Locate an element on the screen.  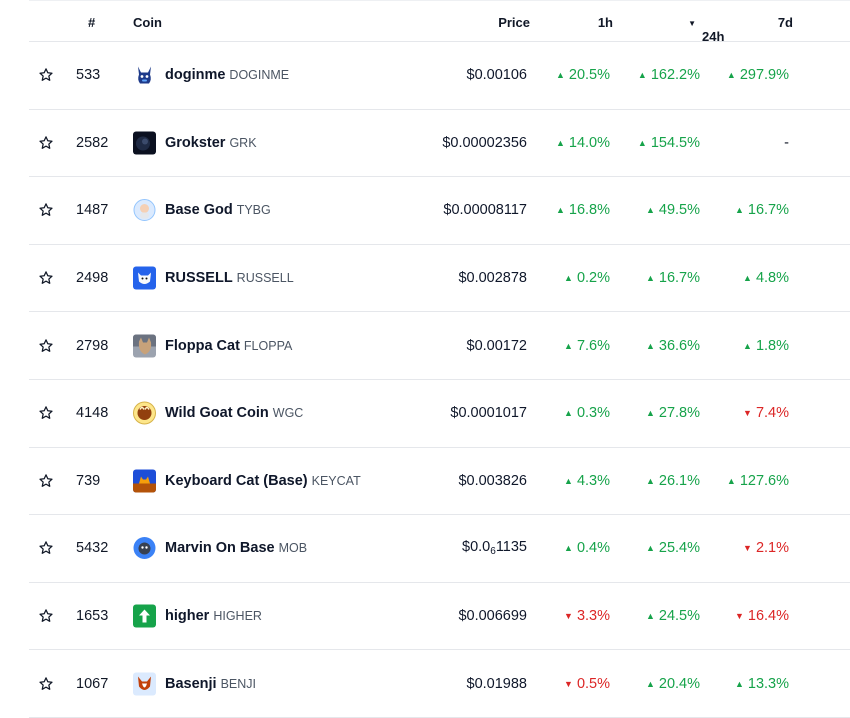
coin-symbol: MOB is located at coordinates (293, 548).